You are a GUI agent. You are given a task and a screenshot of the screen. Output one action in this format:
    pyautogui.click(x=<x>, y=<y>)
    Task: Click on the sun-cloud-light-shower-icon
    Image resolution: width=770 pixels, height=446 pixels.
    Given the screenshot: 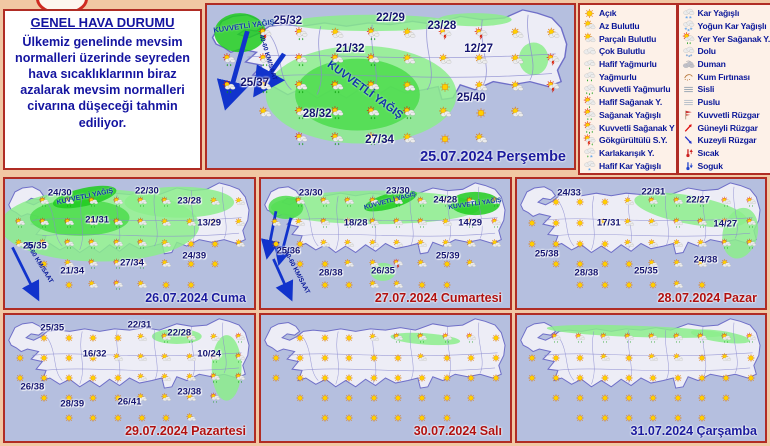 What is the action you would take?
    pyautogui.click(x=590, y=102)
    